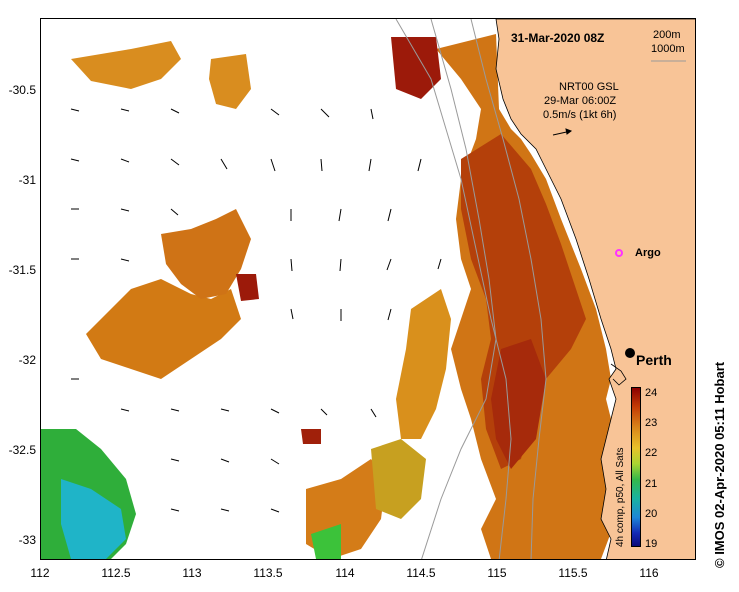  What do you see at coordinates (22, 270) in the screenshot?
I see `y-tick-31-5: -31.5` at bounding box center [22, 270].